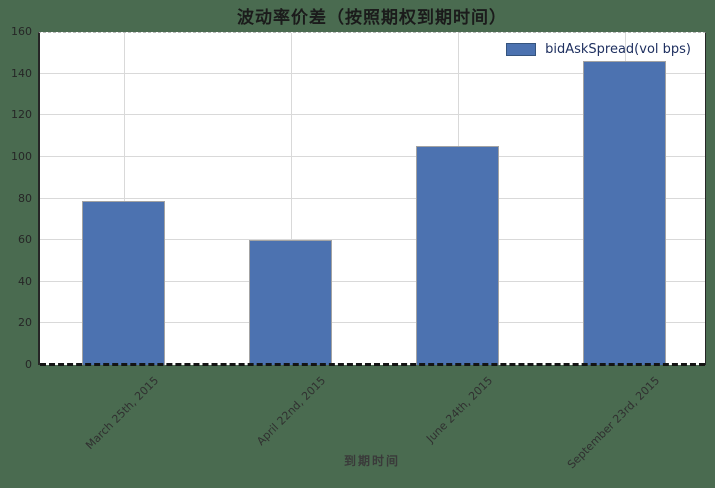 The height and width of the screenshot is (488, 715). I want to click on x-tick-label: June 24th, 2015, so click(459, 410).